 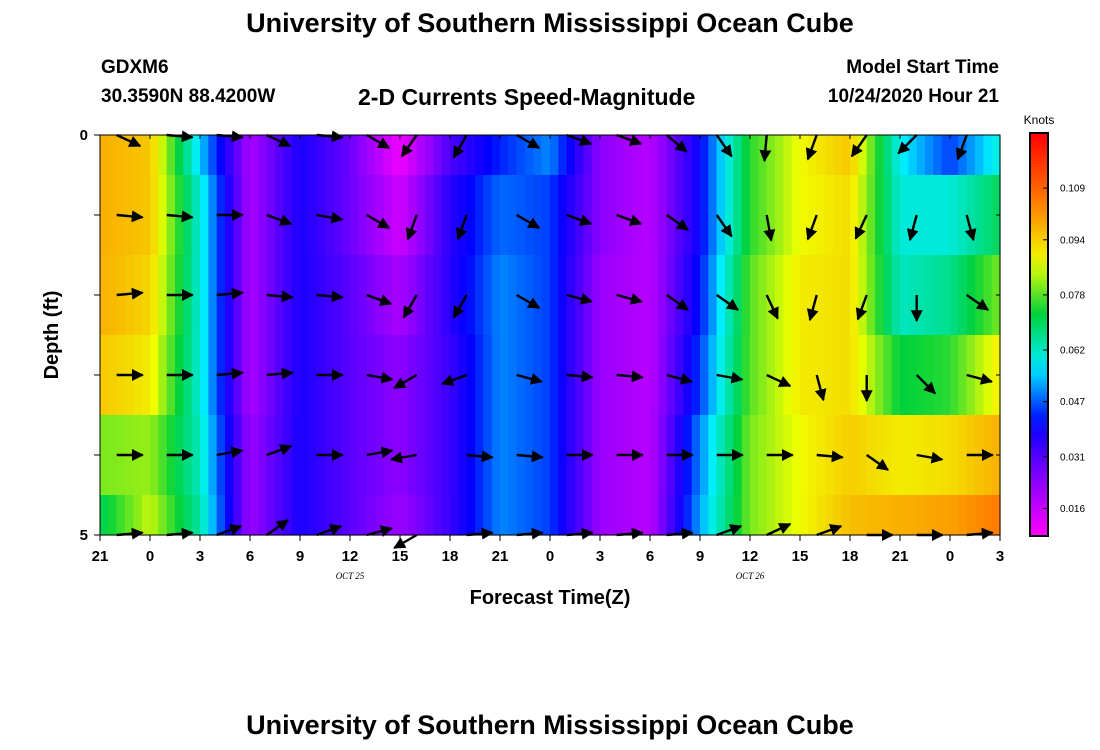 What do you see at coordinates (1072, 240) in the screenshot?
I see `colorbar-tick-label: 0.094` at bounding box center [1072, 240].